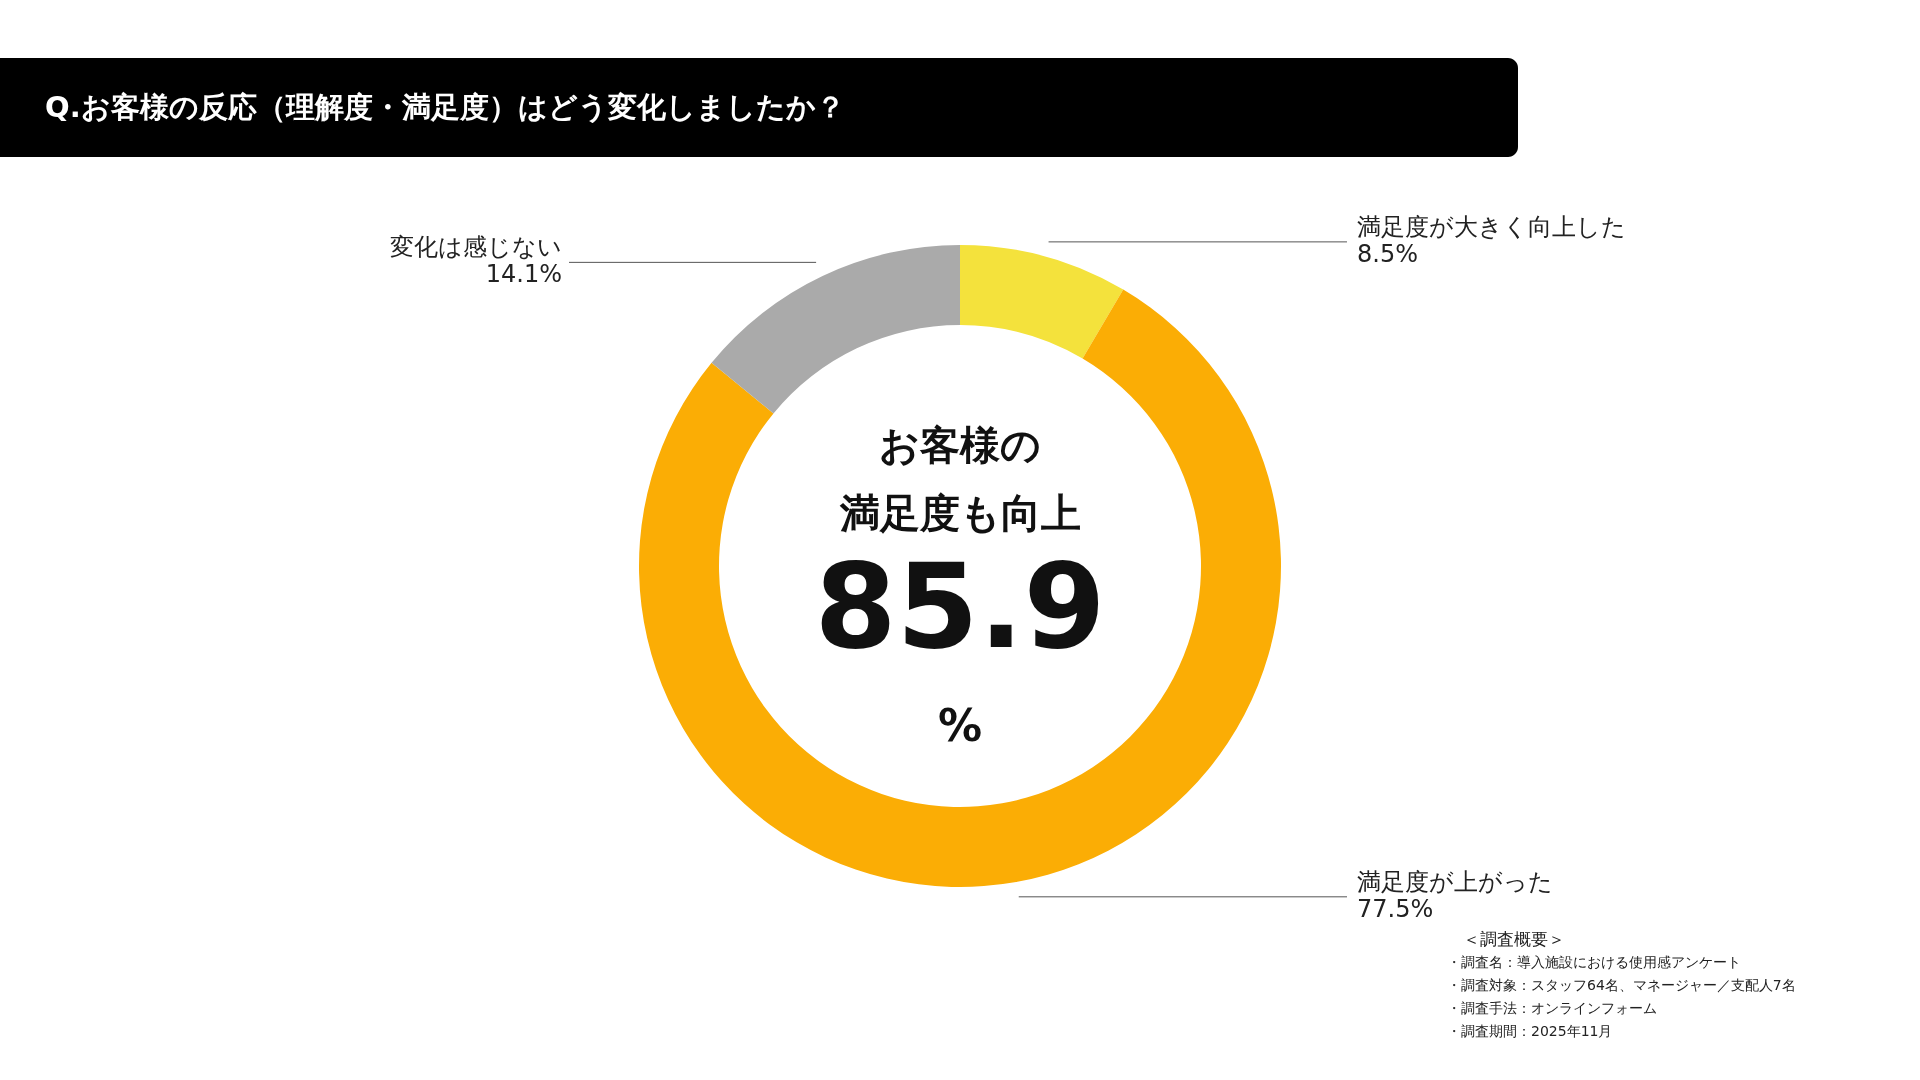 The image size is (1920, 1080). What do you see at coordinates (959, 513) in the screenshot?
I see `text: 満足度も向上` at bounding box center [959, 513].